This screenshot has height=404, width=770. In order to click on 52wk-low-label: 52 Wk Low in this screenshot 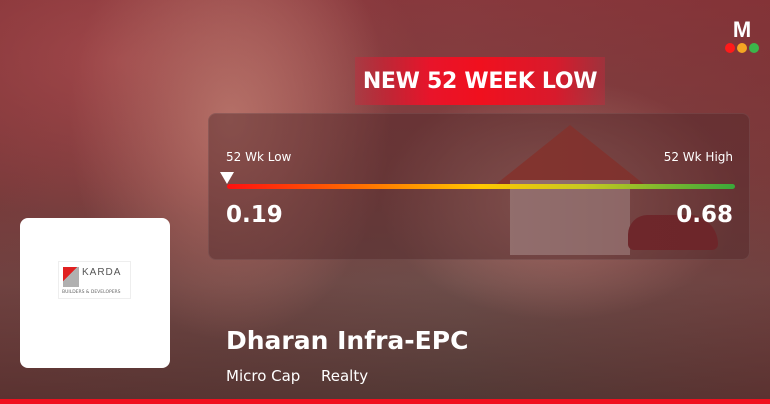, I will do `click(259, 157)`.